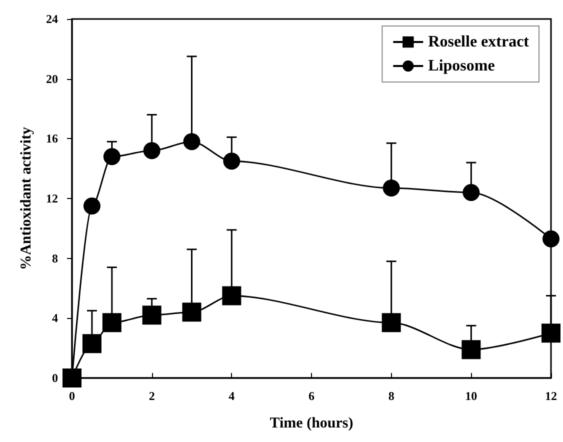 This screenshot has height=442, width=563. Describe the element at coordinates (55, 318) in the screenshot. I see `y-tick-label: 4` at that location.